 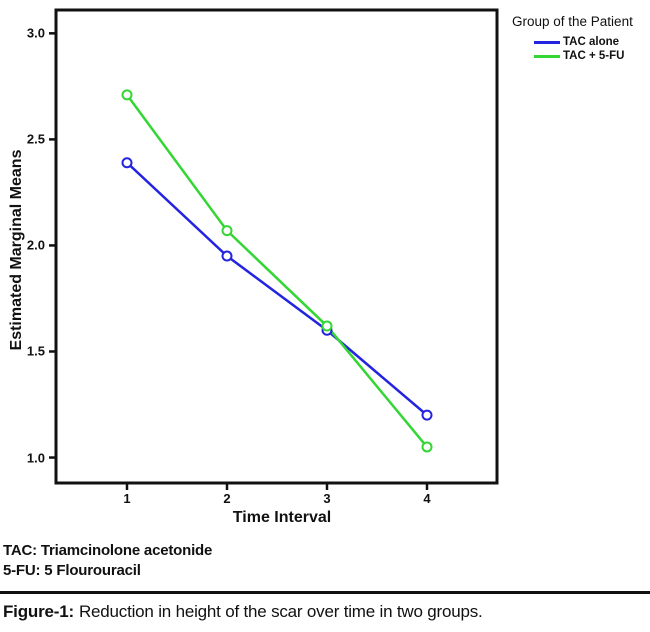 I want to click on y-axis-title: Estimated Marginal Means, so click(x=16, y=250).